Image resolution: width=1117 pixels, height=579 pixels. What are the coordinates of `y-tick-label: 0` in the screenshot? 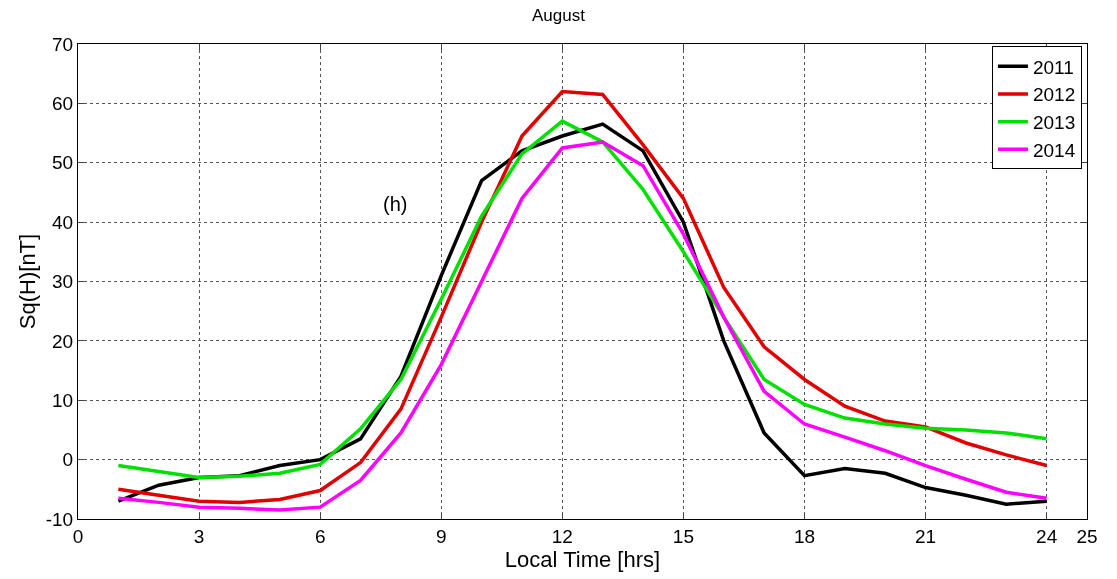 It's located at (68, 460).